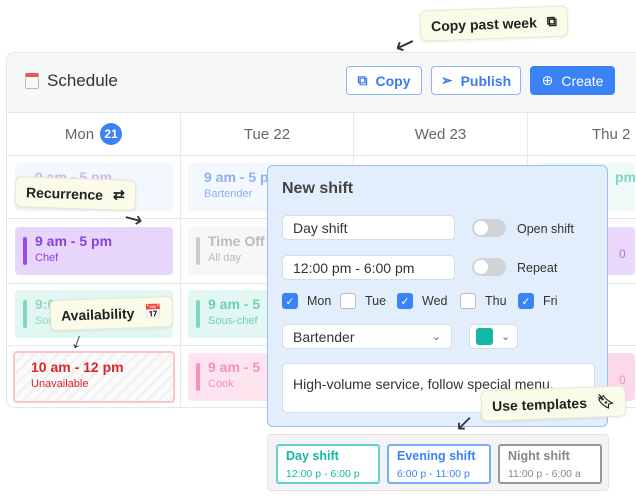  I want to click on publish-button: ➢ Publish, so click(476, 80).